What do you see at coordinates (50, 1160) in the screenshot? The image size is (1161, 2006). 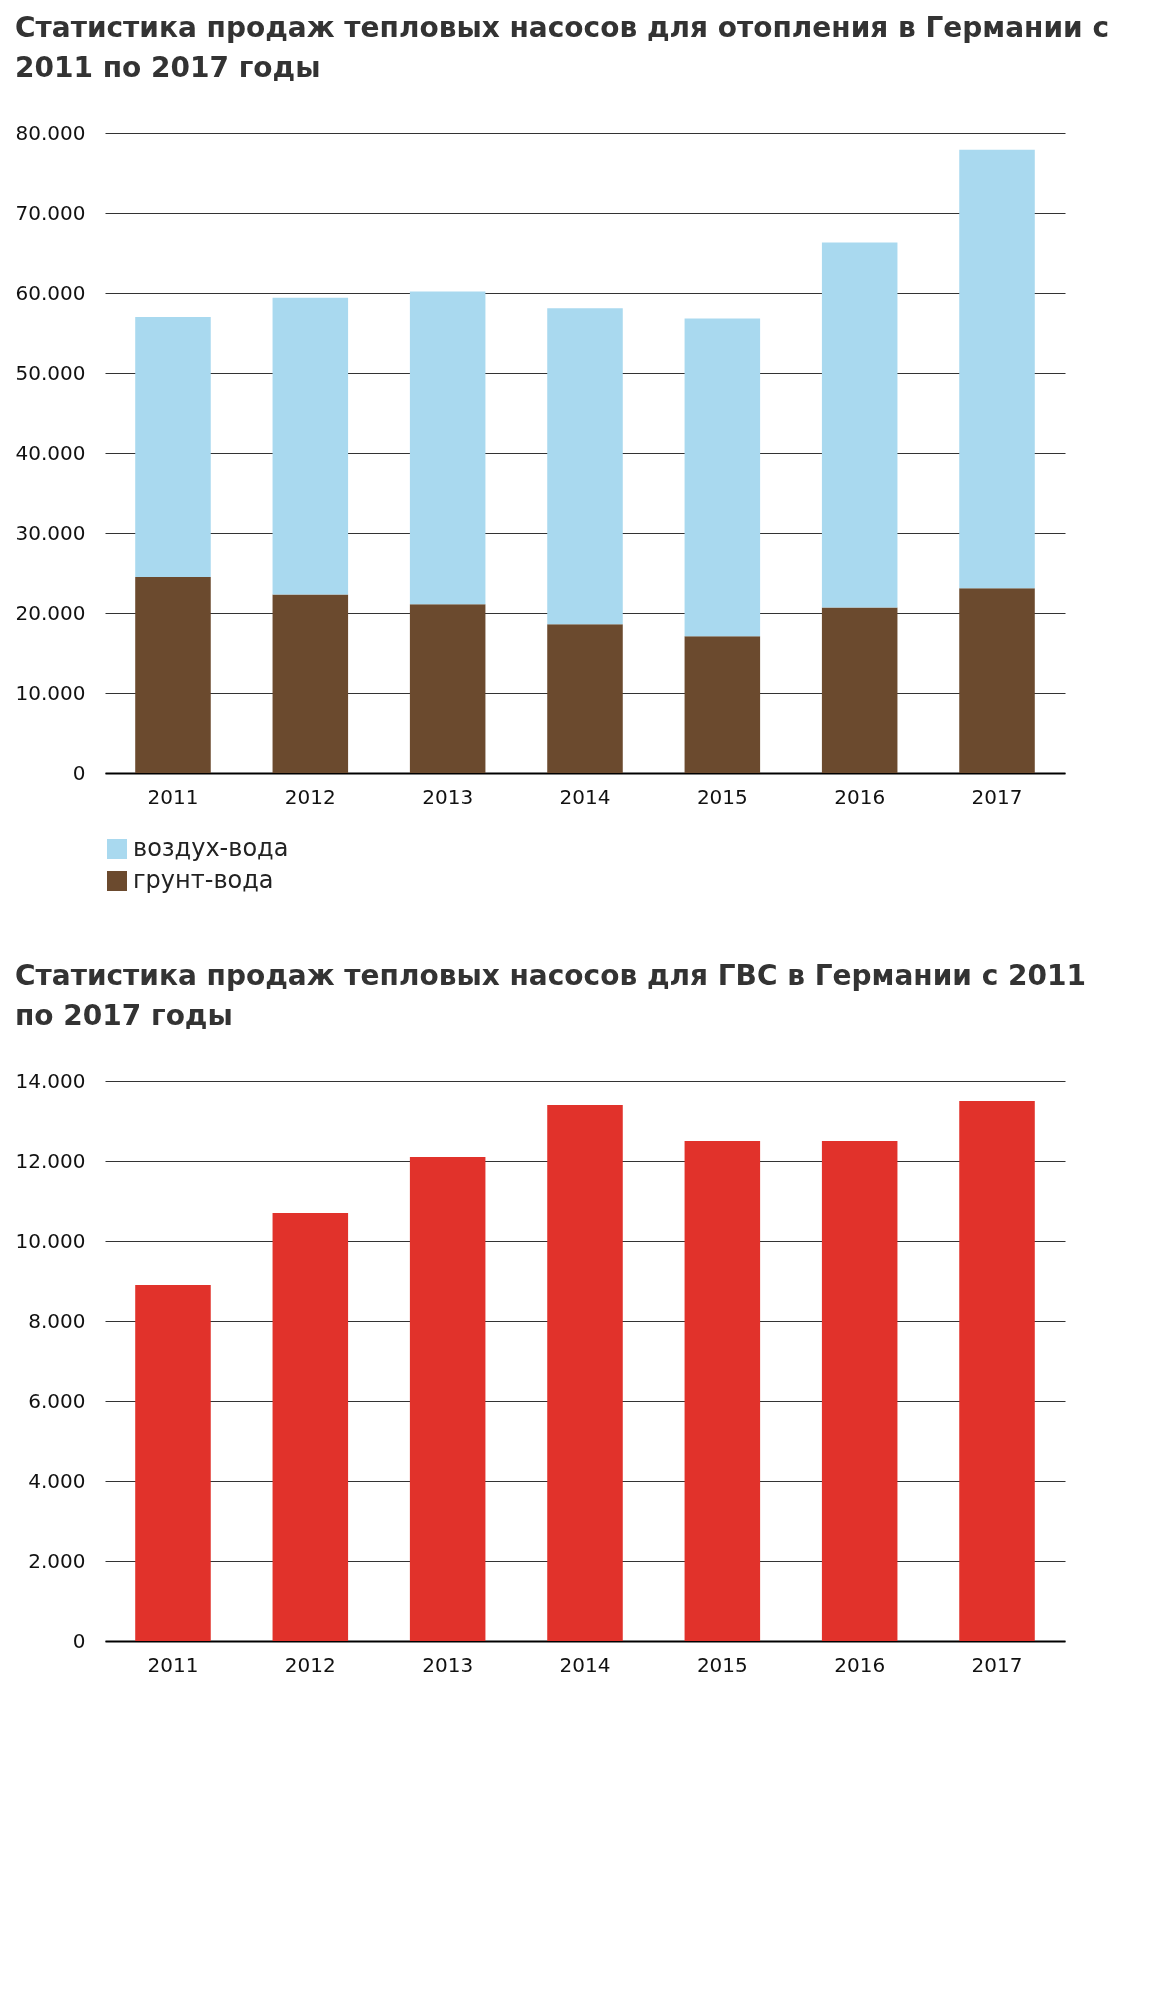 I see `y-tick-label: 12.000` at bounding box center [50, 1160].